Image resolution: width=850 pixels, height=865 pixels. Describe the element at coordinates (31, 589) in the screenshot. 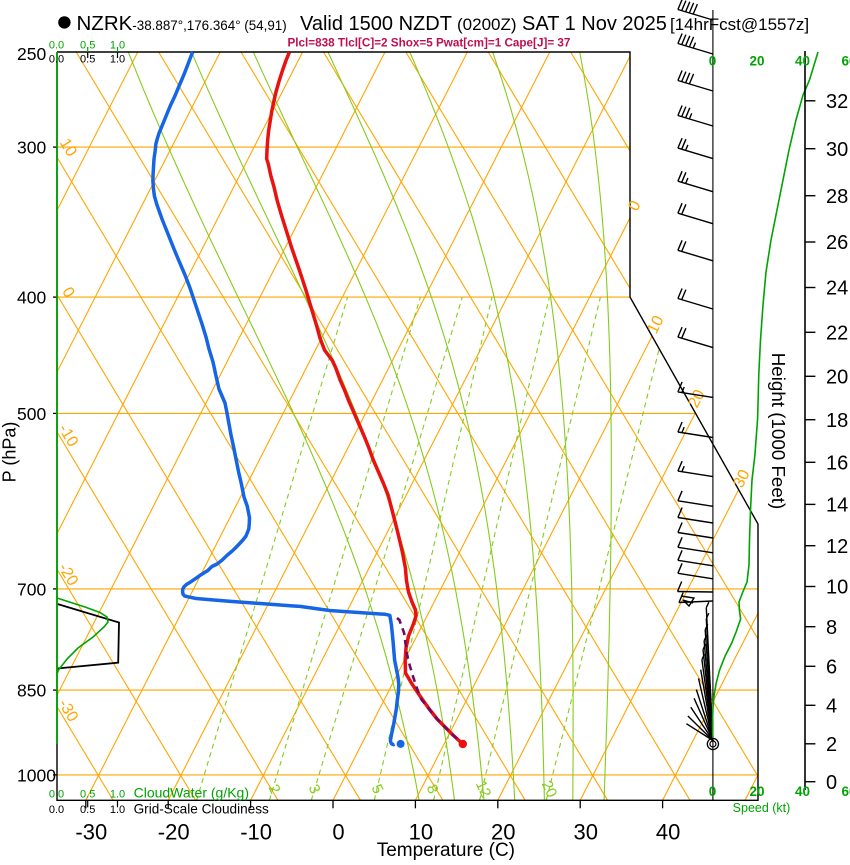

I see `svg-text: 700` at that location.